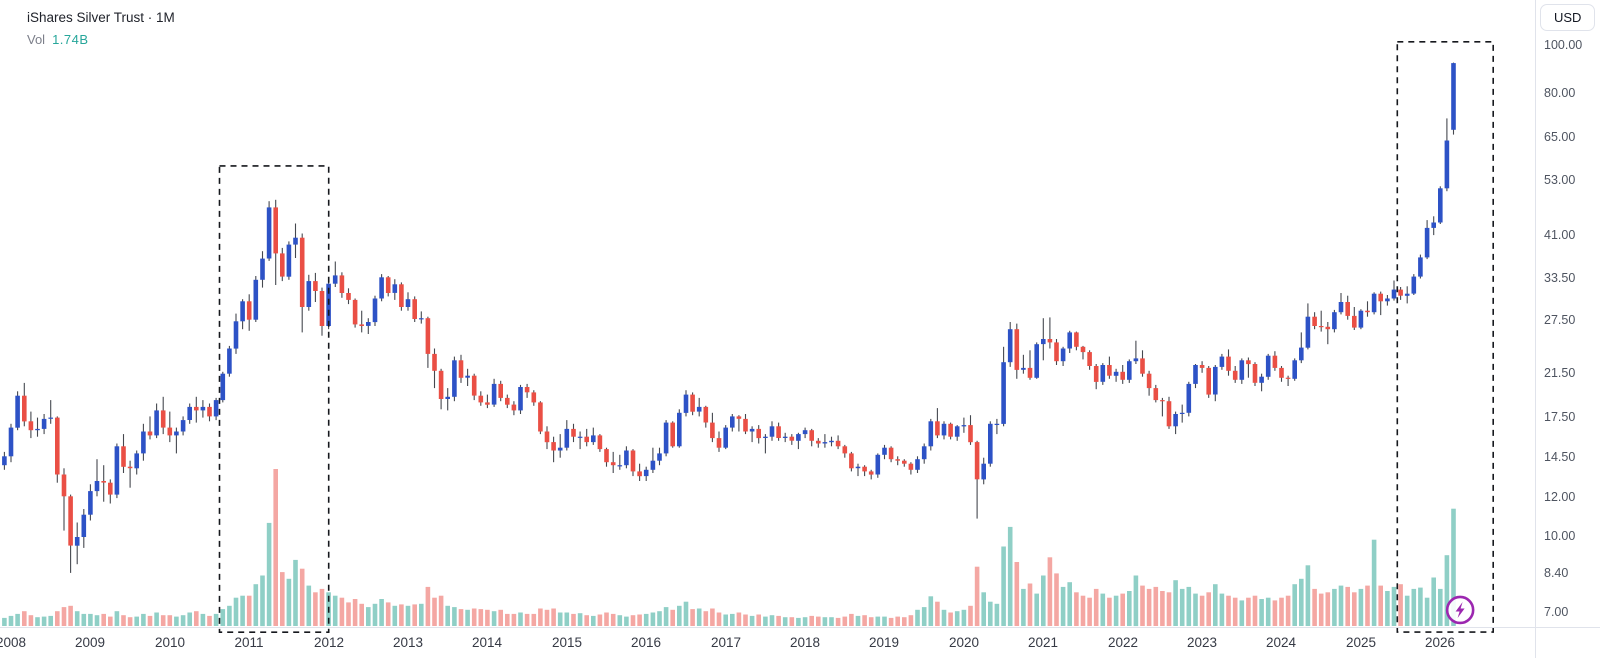 The width and height of the screenshot is (1600, 658). What do you see at coordinates (1556, 612) in the screenshot?
I see `price-tick-label: 7.00` at bounding box center [1556, 612].